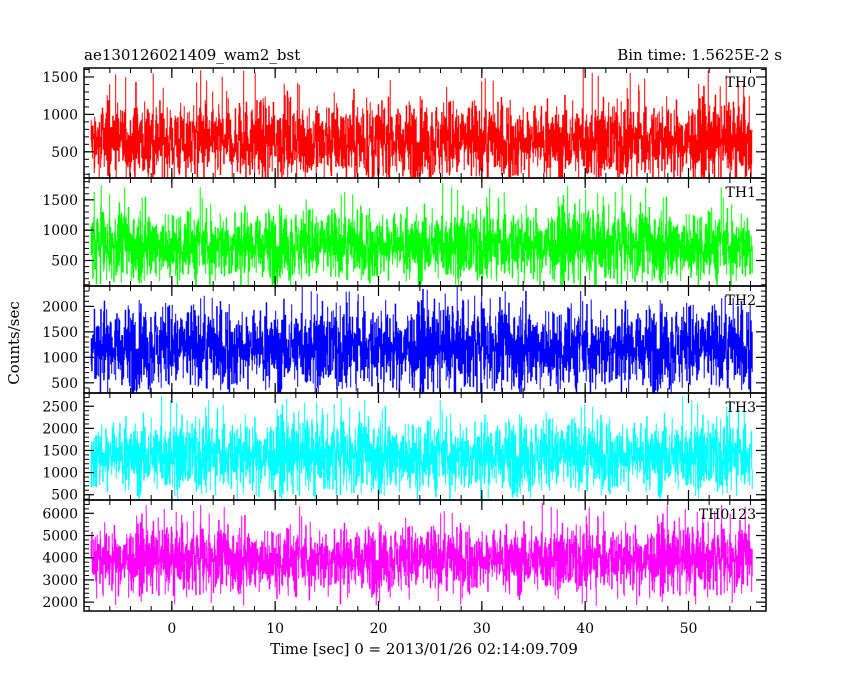  I want to click on panel-th3: 500 1000 1500 2000 2500 TH3, so click(404, 448).